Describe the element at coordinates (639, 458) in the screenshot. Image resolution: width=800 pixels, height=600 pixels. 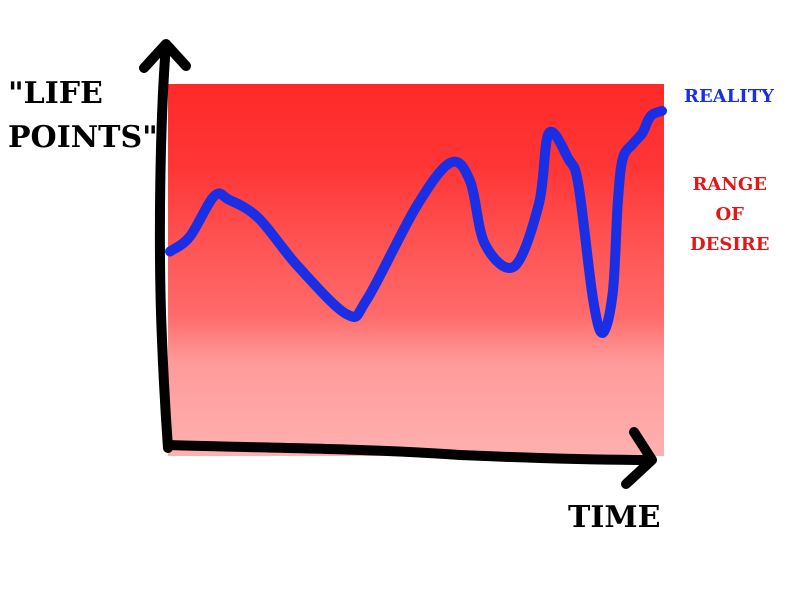
I see `x-axis-arrowhead` at that location.